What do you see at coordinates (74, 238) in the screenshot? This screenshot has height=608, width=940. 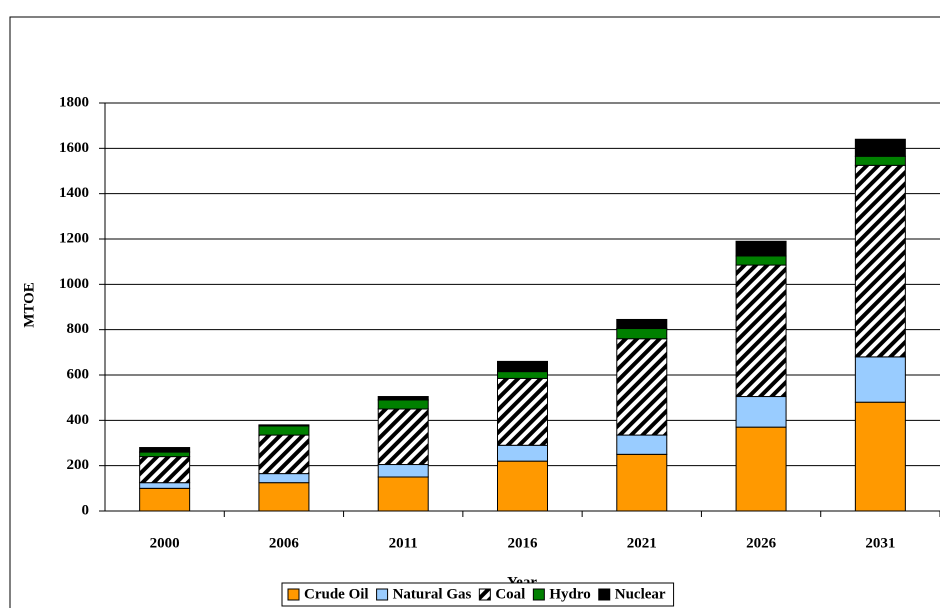 I see `y-tick-label: 1200` at bounding box center [74, 238].